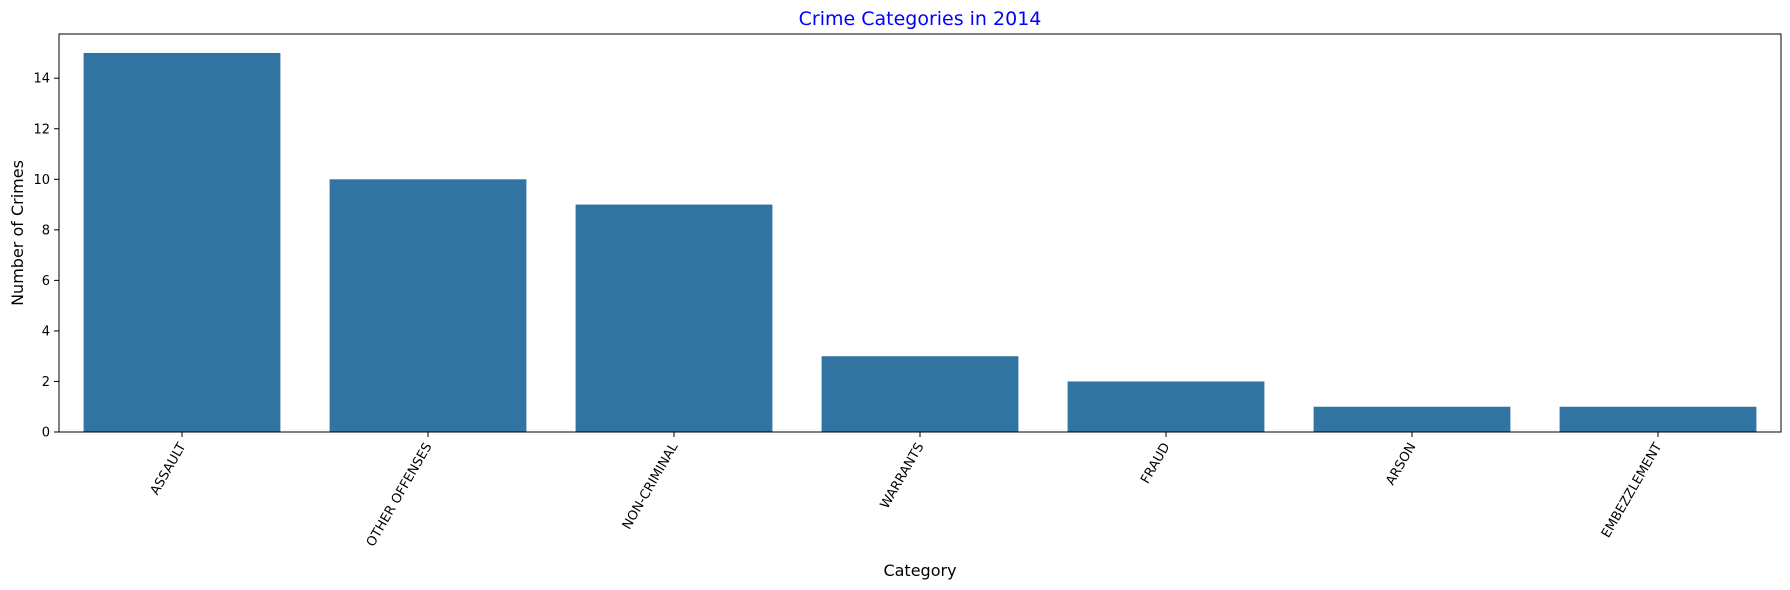 This screenshot has height=590, width=1790. What do you see at coordinates (651, 486) in the screenshot?
I see `x-tick-label: NON-CRIMINAL` at bounding box center [651, 486].